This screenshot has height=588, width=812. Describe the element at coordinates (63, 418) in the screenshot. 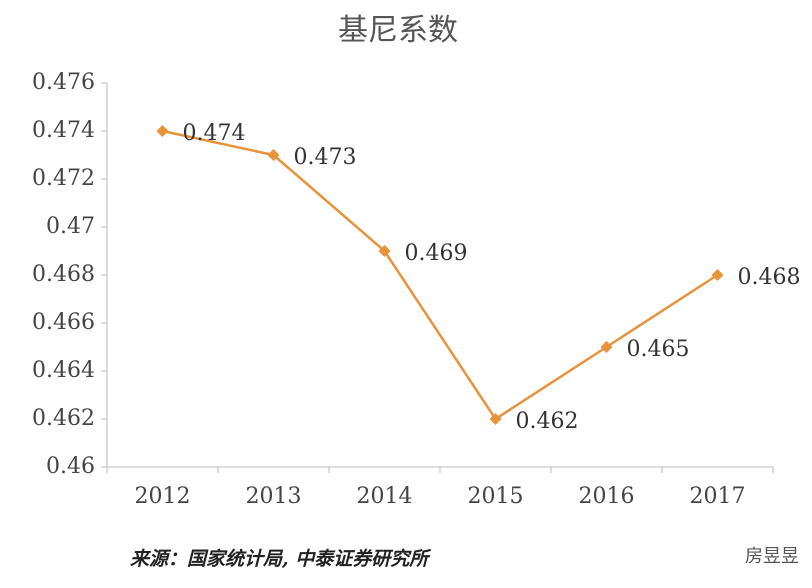

I see `y-tick-label: 0.462` at that location.